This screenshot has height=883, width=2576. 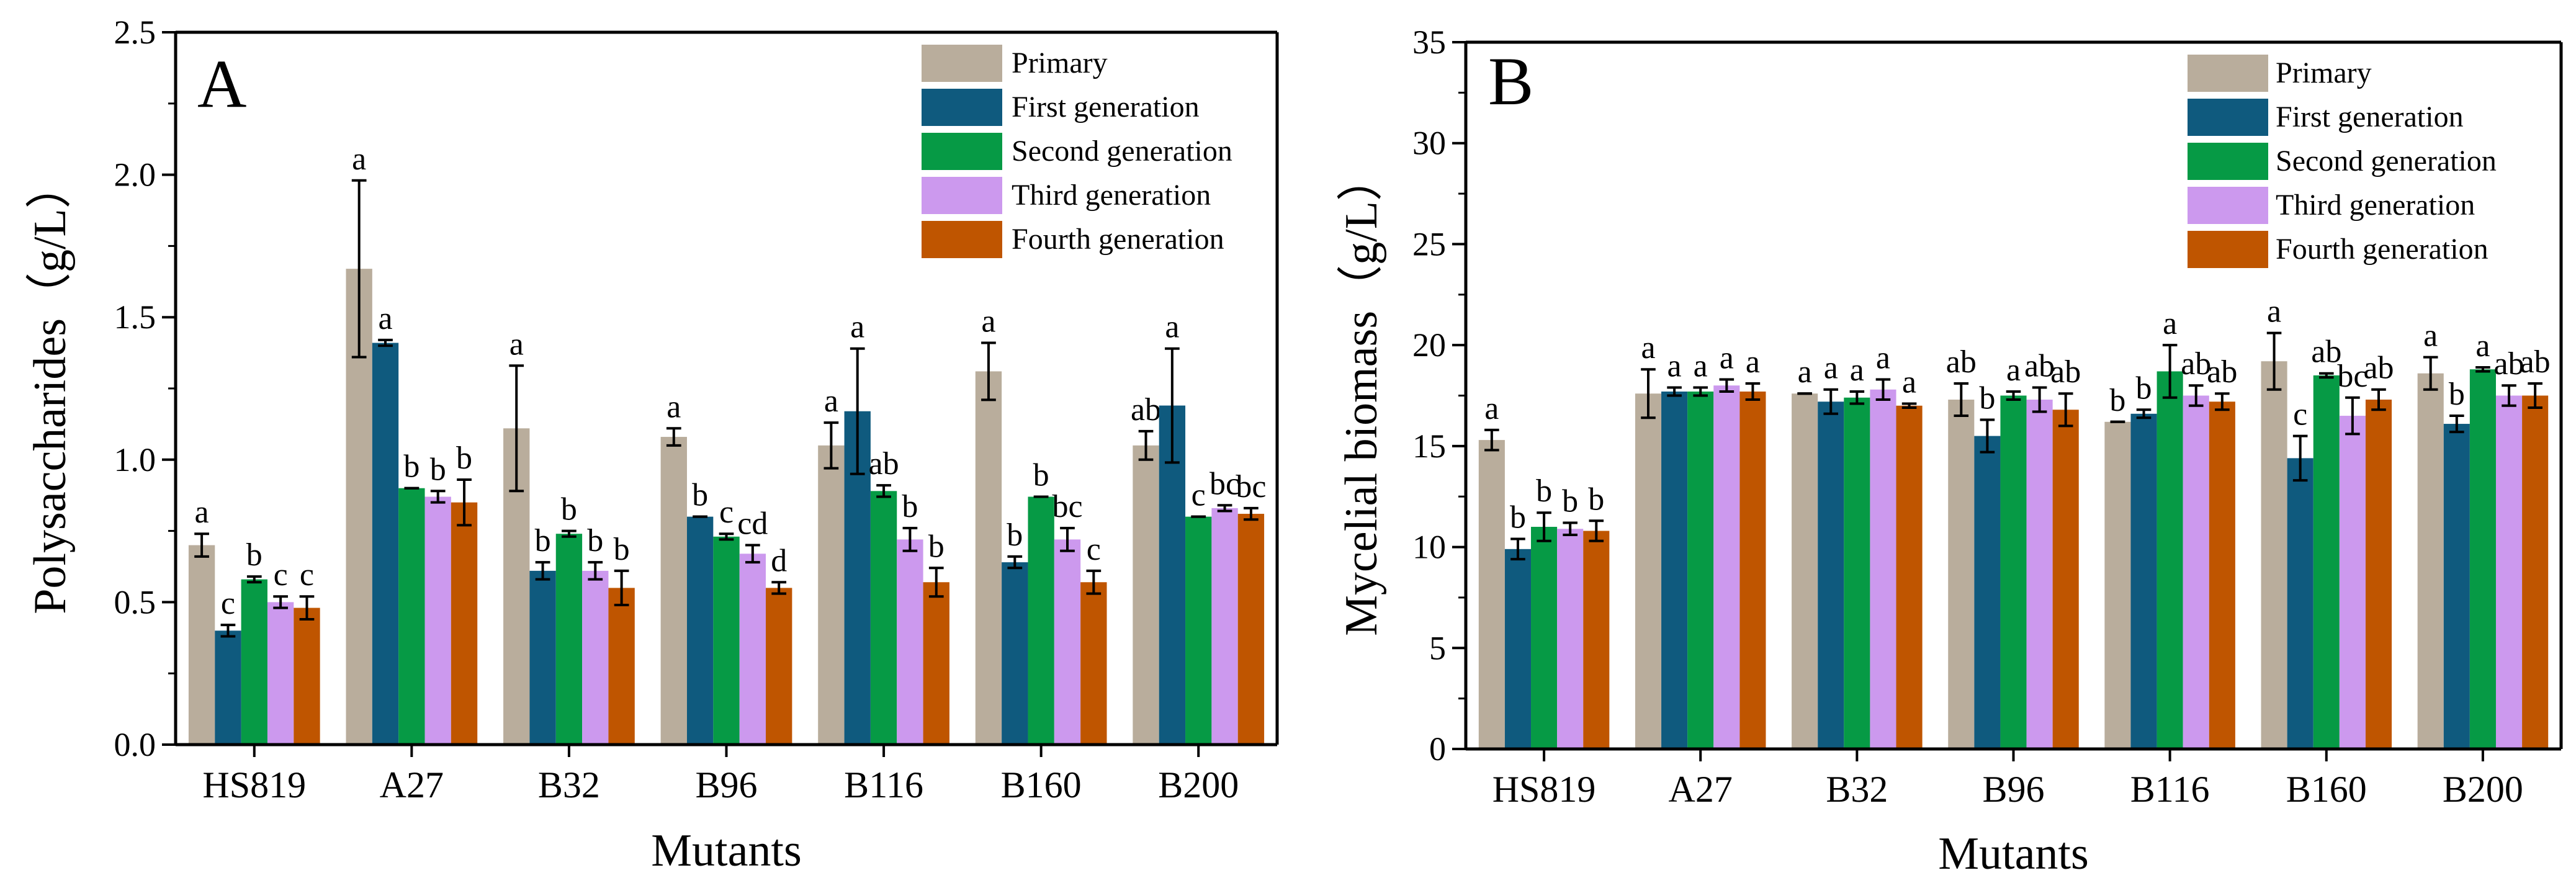 I want to click on y-tick-label: 30, so click(x=1429, y=144).